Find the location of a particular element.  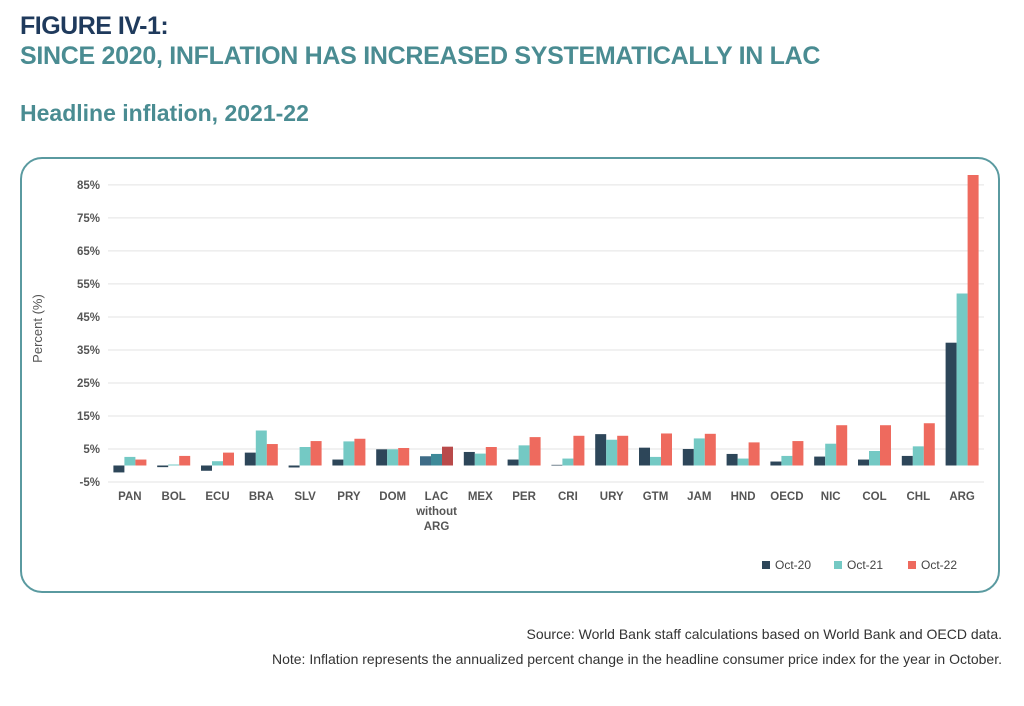

x-category-label-line: CRI is located at coordinates (568, 497).